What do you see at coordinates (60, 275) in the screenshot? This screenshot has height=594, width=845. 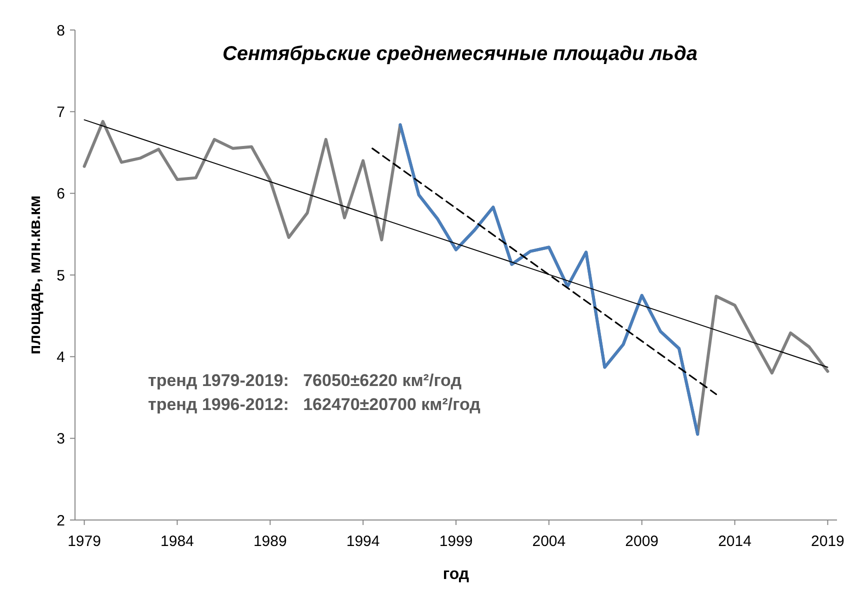 I see `y-tick-label: 5` at bounding box center [60, 275].